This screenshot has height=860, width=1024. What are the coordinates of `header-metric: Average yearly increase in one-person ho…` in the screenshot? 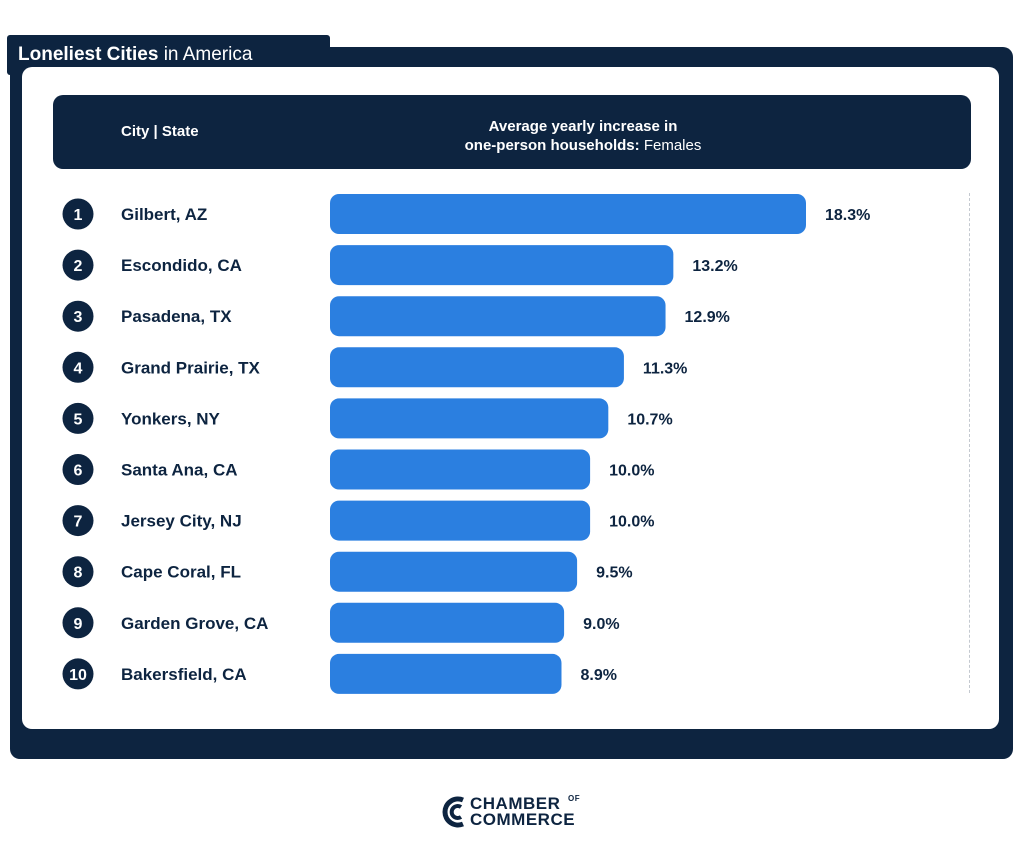 It's located at (583, 136).